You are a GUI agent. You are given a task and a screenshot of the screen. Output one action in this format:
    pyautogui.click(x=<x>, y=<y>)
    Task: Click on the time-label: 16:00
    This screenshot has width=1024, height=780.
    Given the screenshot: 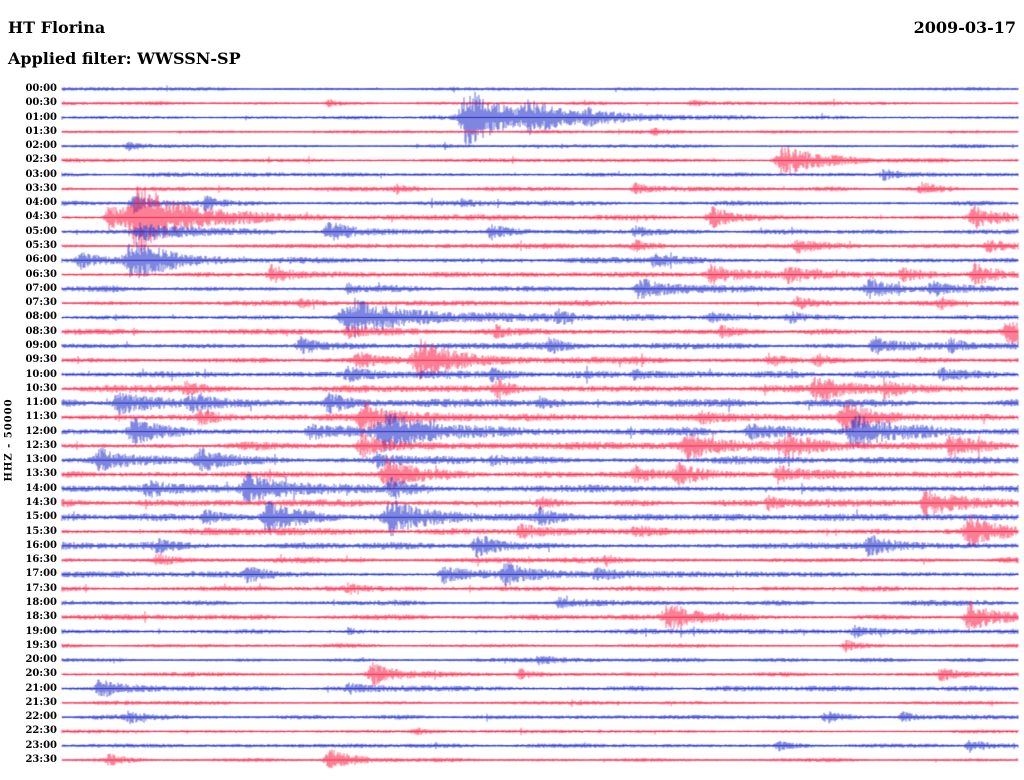 What is the action you would take?
    pyautogui.click(x=41, y=545)
    